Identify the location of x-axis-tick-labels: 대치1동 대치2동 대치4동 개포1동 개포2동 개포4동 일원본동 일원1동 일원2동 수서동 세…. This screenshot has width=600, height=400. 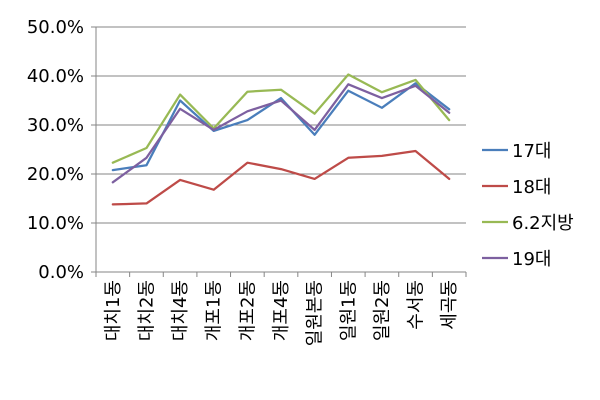
(281, 313).